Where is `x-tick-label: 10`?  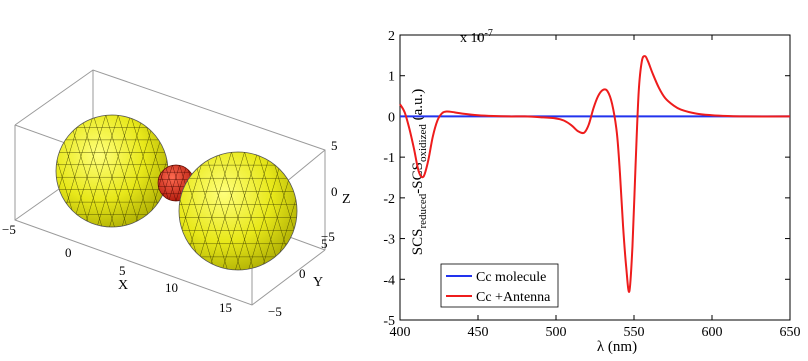 x-tick-label: 10 is located at coordinates (171, 287).